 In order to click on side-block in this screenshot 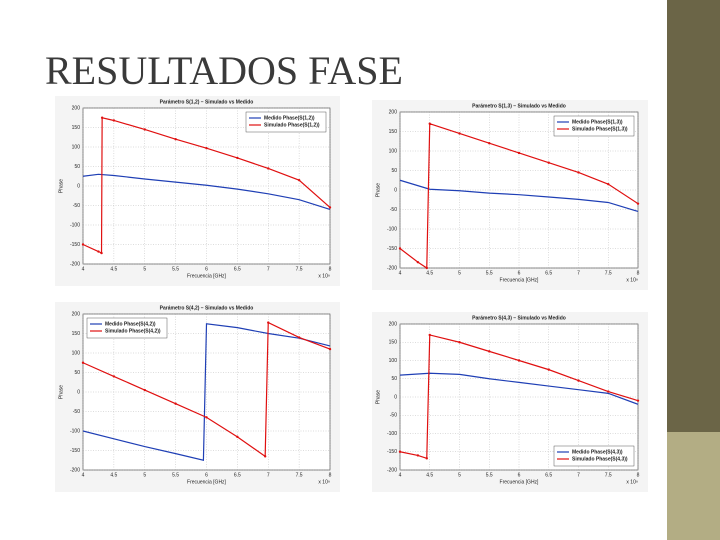, I will do `click(693, 486)`.